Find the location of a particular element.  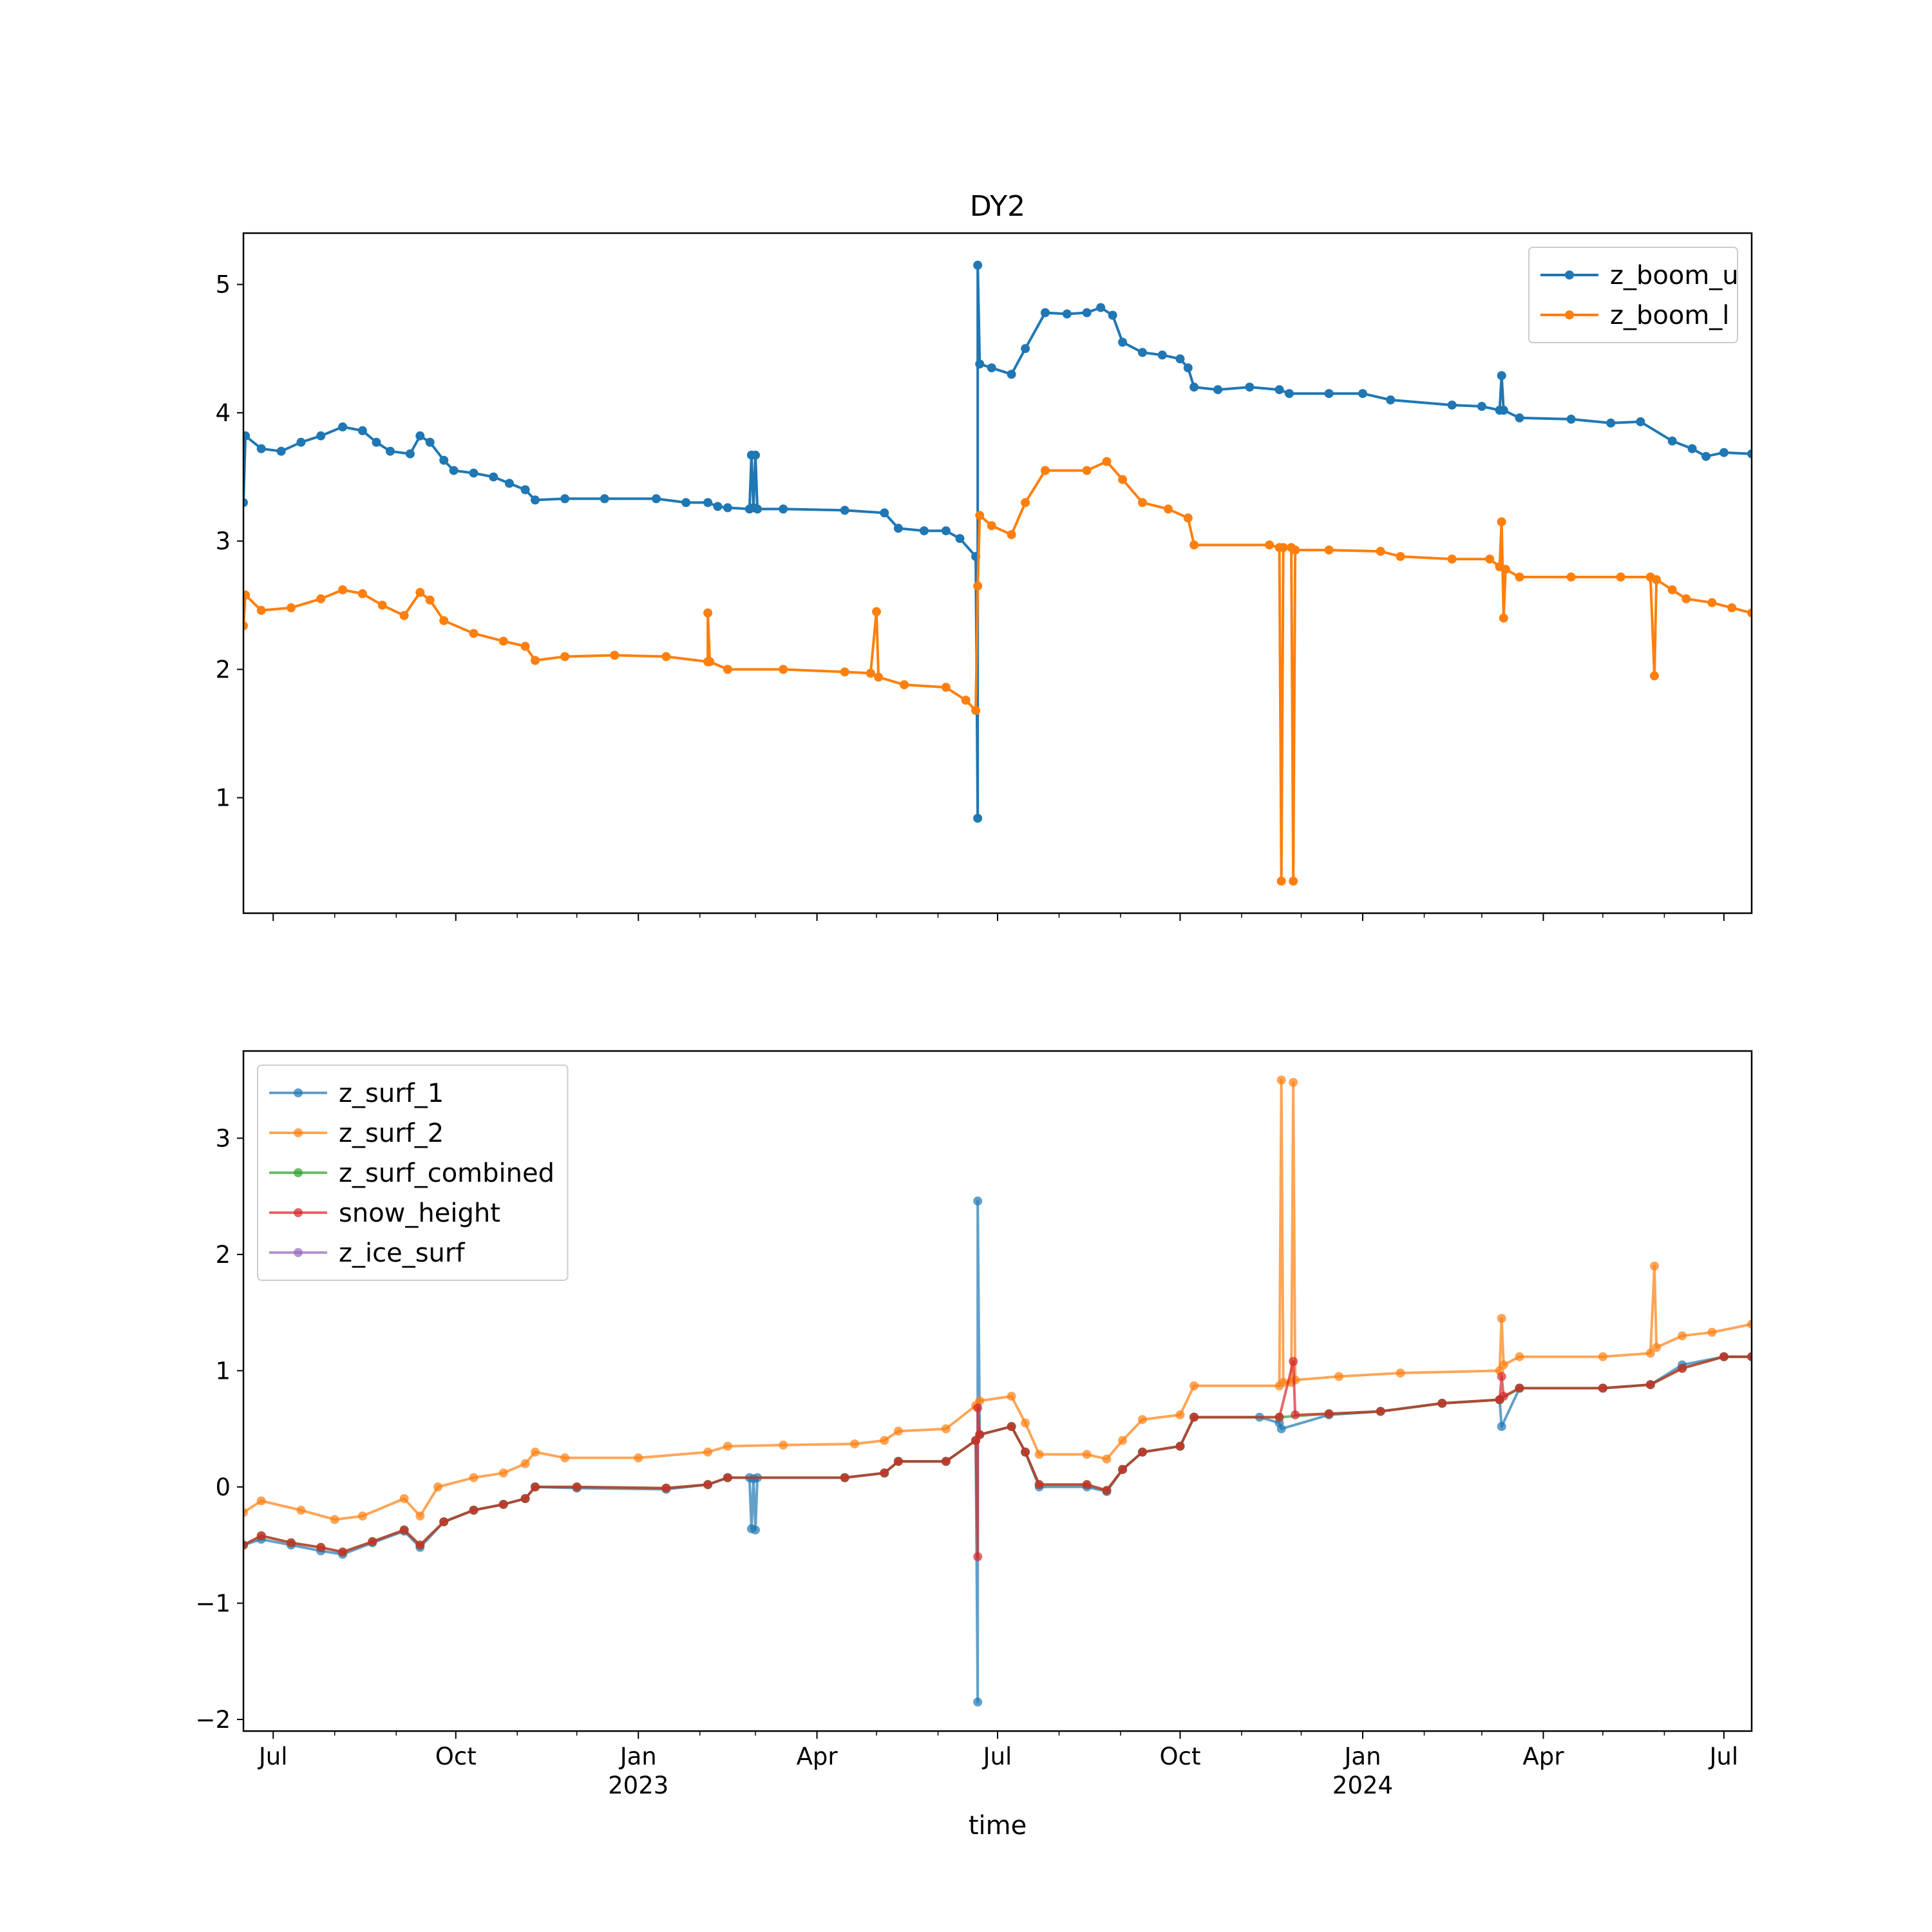

legend-label-z_surf_1: z_surf_1 is located at coordinates (391, 1093).